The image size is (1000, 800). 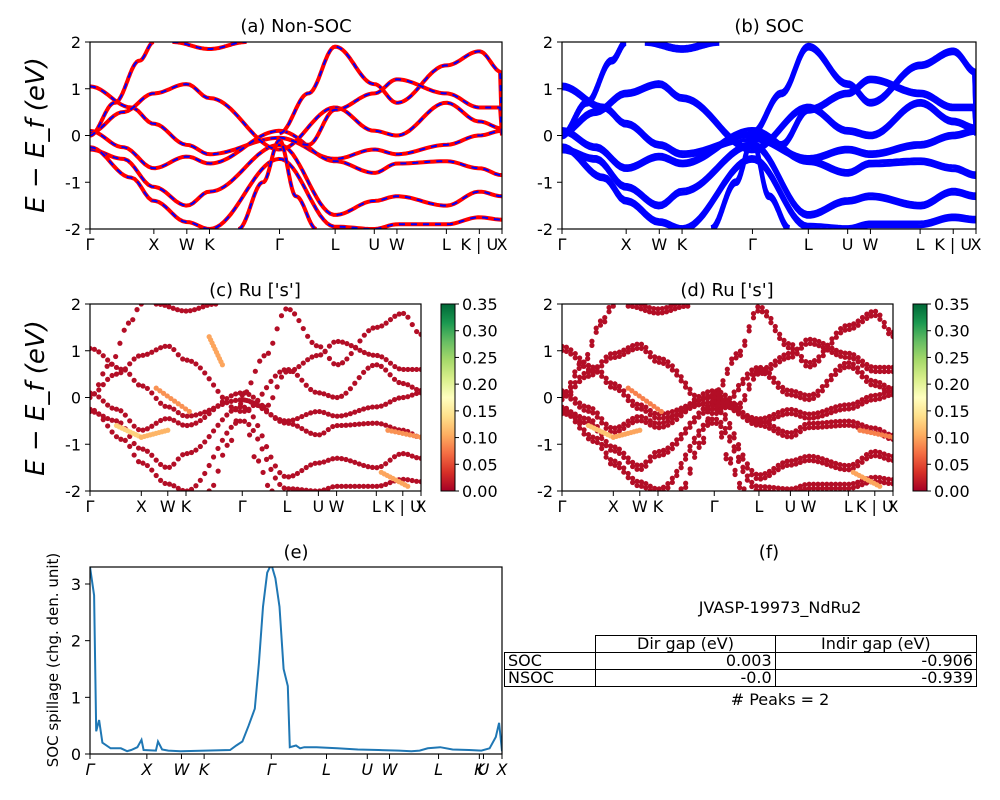 I want to click on colorbar-tick-label: 0.20, so click(x=952, y=384).